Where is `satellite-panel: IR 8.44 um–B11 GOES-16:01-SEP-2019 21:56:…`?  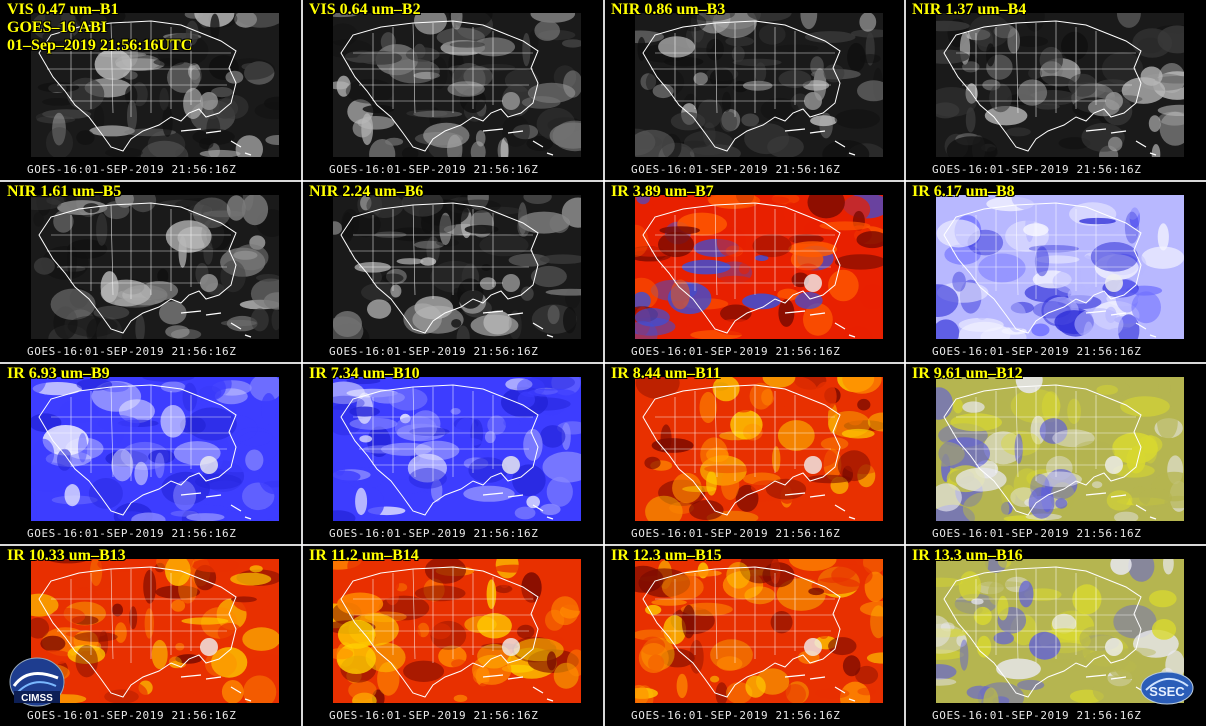 satellite-panel: IR 8.44 um–B11 GOES-16:01-SEP-2019 21:56:… is located at coordinates (754, 454).